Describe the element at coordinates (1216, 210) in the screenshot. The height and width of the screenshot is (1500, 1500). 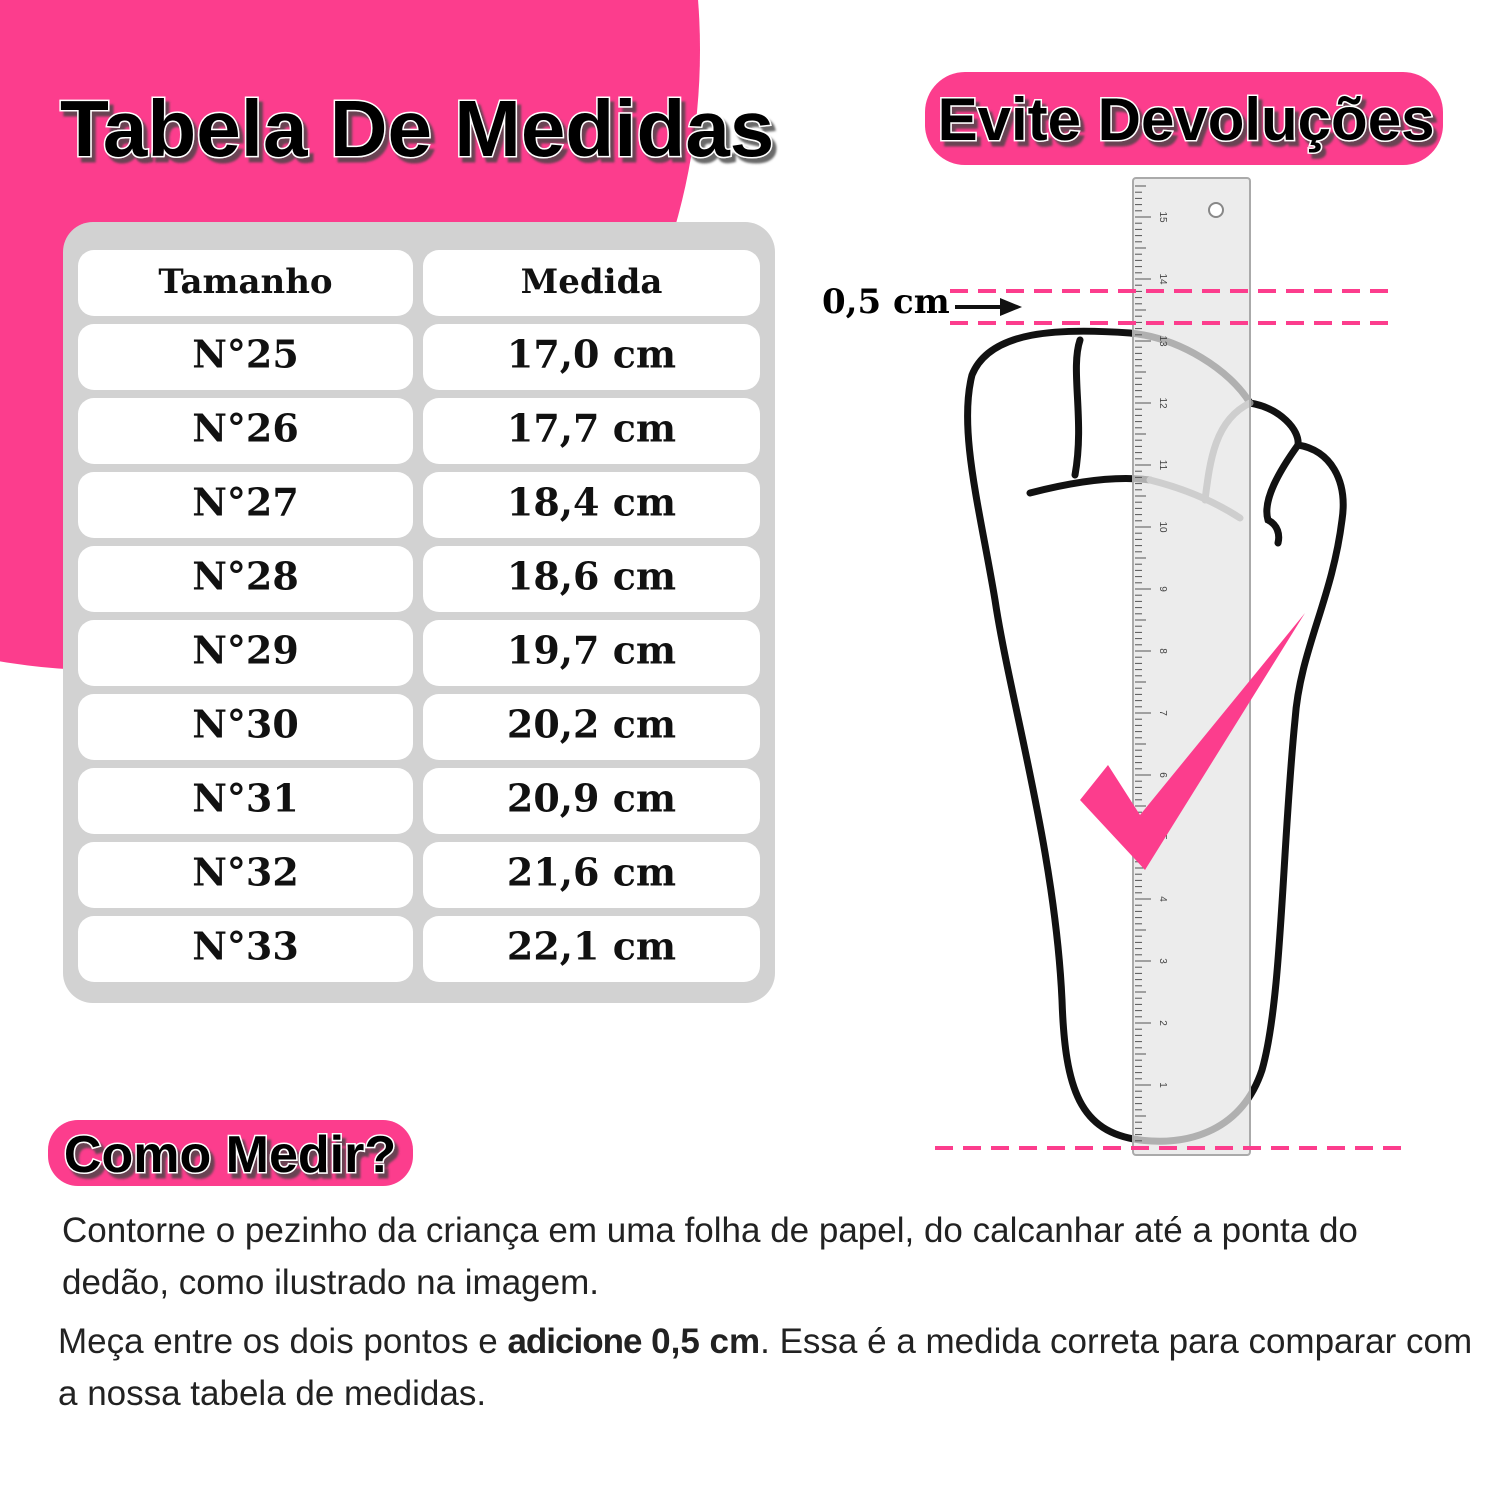
I see `ruler-hole` at that location.